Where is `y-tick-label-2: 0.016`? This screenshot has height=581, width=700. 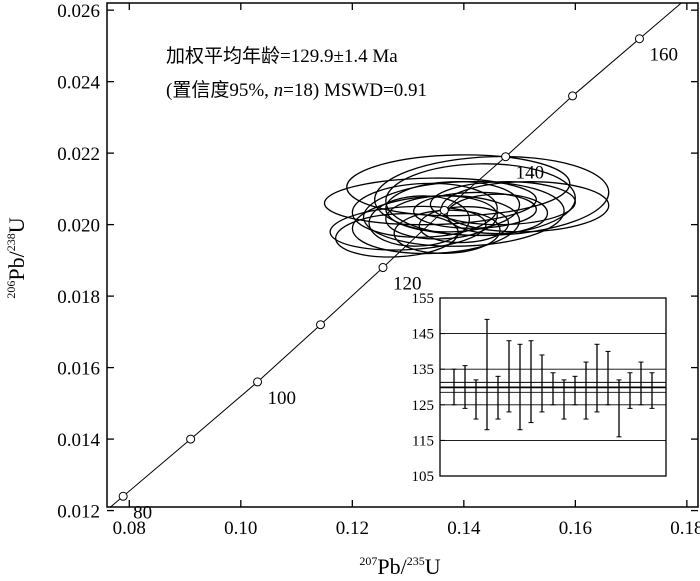
y-tick-label-2: 0.016 is located at coordinates (78, 369).